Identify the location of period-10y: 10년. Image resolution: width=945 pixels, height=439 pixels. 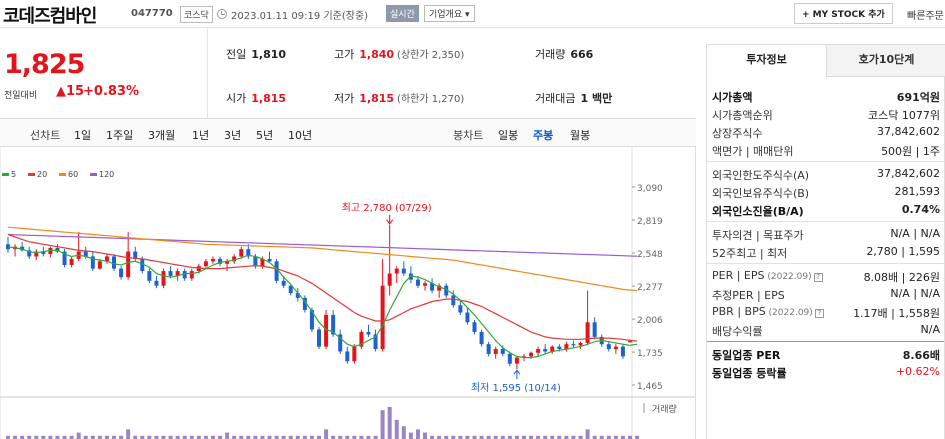
(300, 135).